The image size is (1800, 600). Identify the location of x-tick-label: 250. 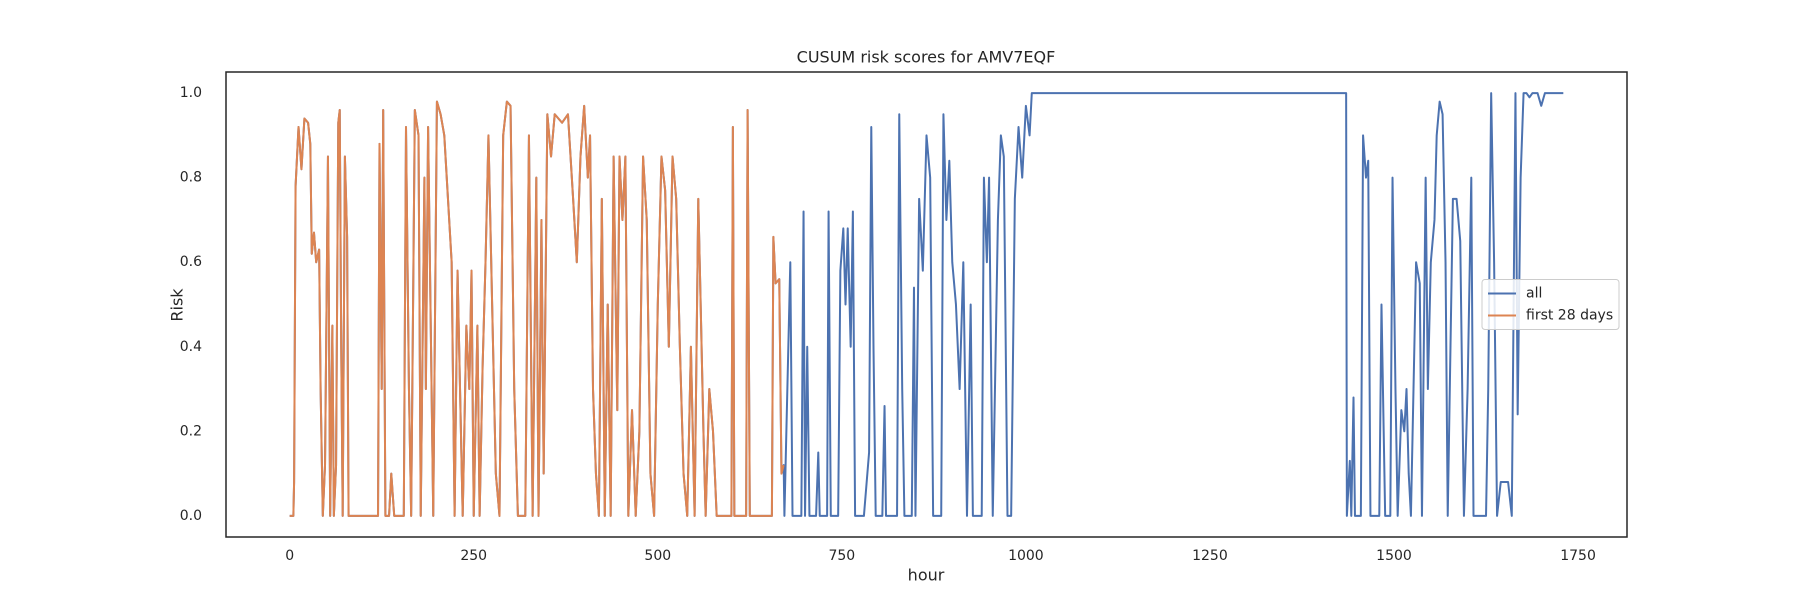
(473, 556).